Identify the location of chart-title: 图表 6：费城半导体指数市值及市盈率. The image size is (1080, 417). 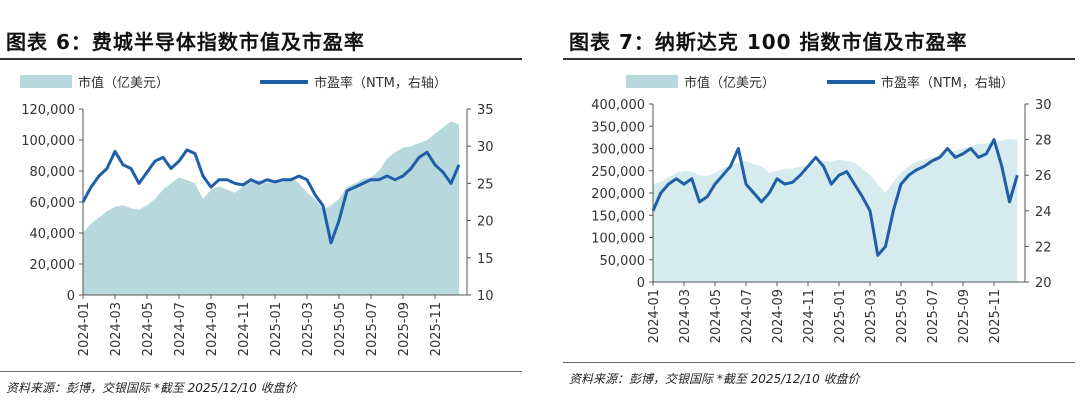
(185, 42).